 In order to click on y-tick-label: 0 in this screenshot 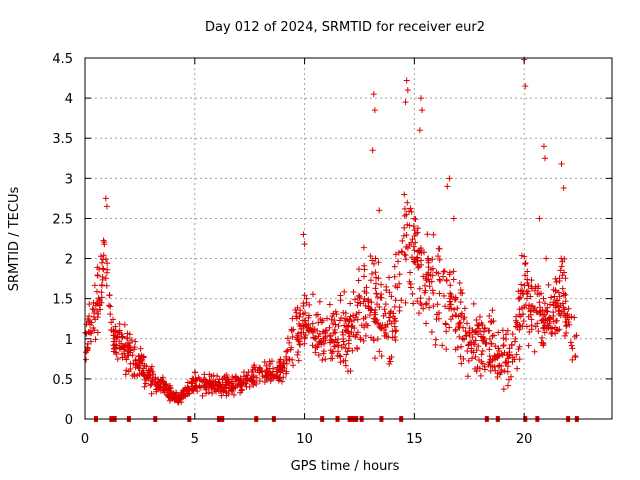, I will do `click(69, 420)`.